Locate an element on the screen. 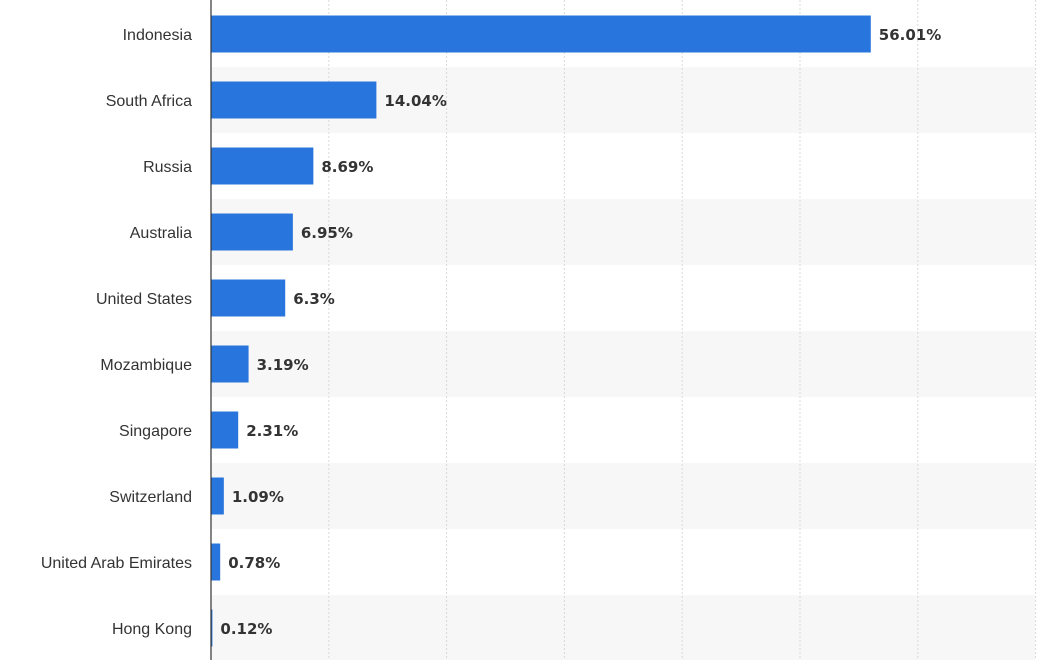  category-label: United Arab Emirates is located at coordinates (116, 563).